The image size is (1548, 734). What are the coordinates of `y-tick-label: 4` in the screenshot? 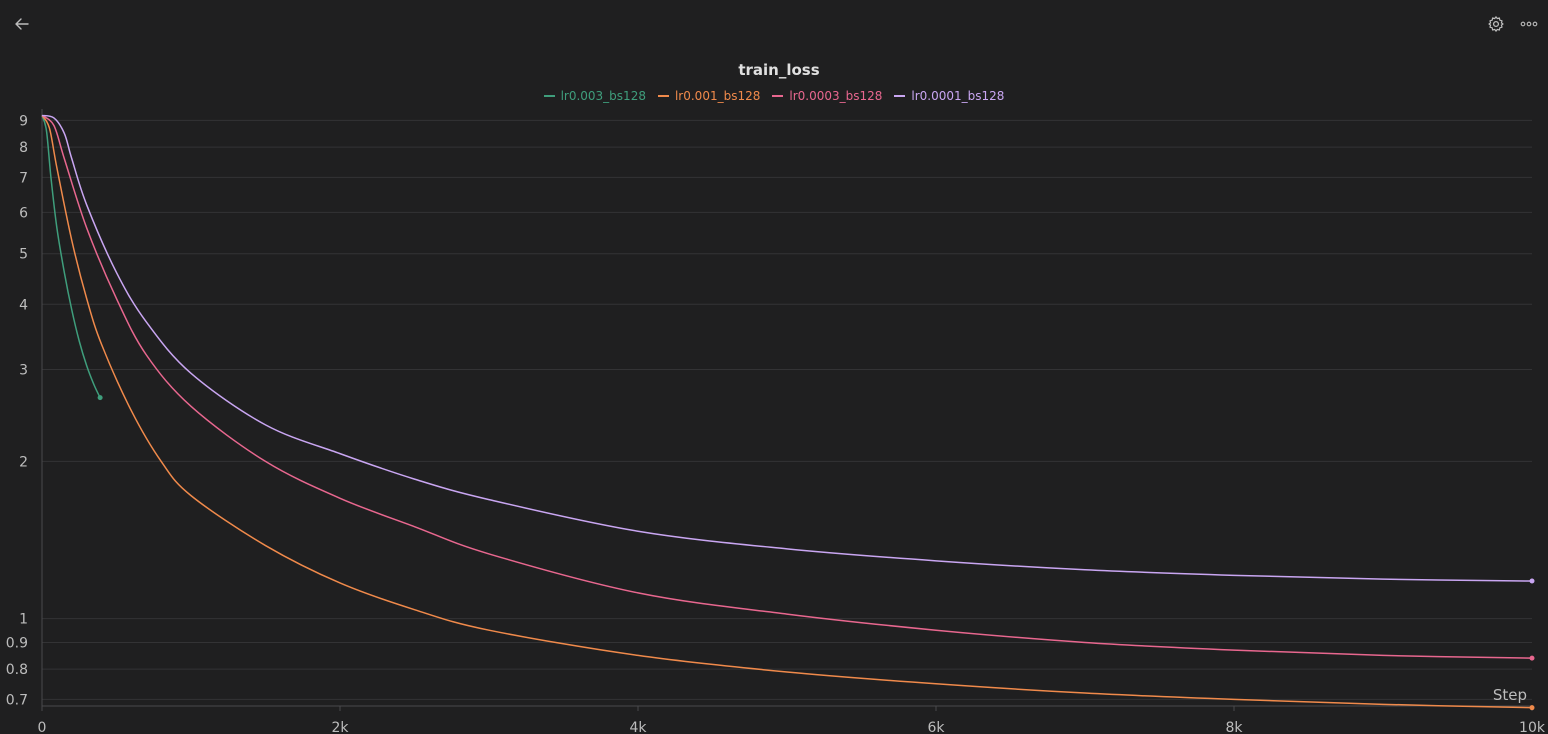 It's located at (23, 305).